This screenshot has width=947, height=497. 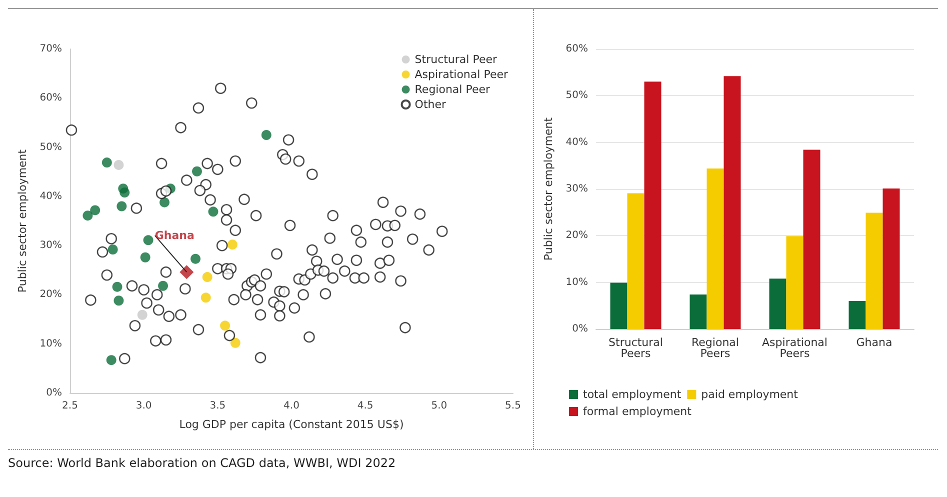 I want to click on legend-label: total employment, so click(x=632, y=394).